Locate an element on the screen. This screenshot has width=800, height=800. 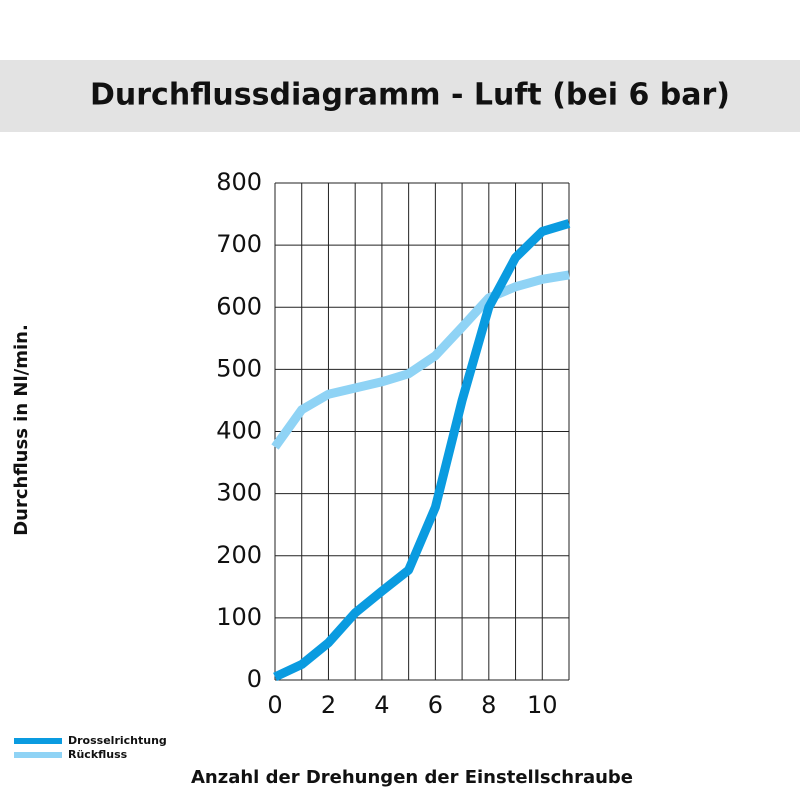
y-tick-label: 600 is located at coordinates (239, 306).